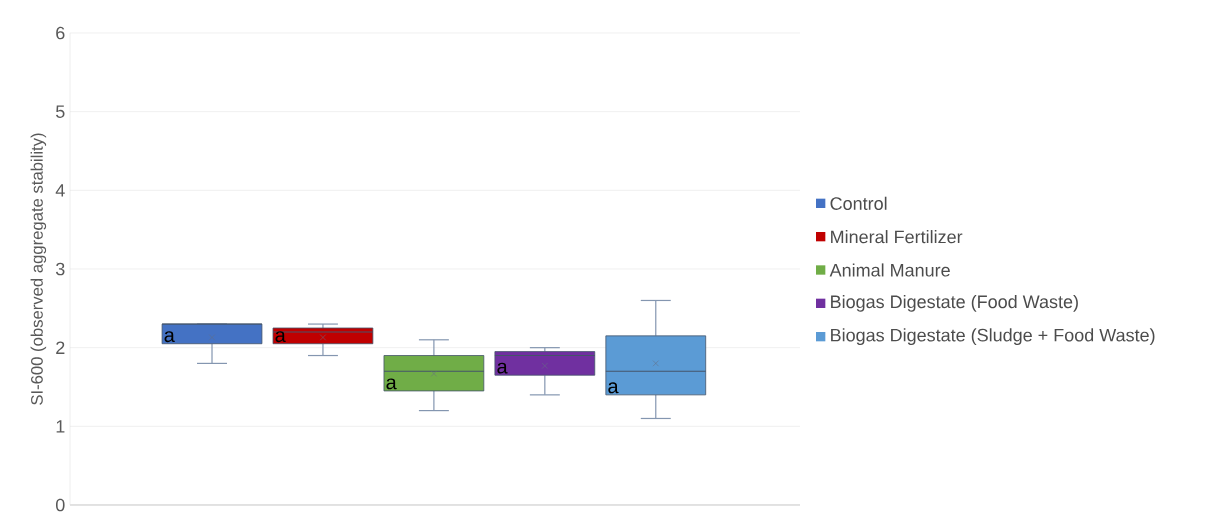  I want to click on legend-label: Control, so click(858, 203).